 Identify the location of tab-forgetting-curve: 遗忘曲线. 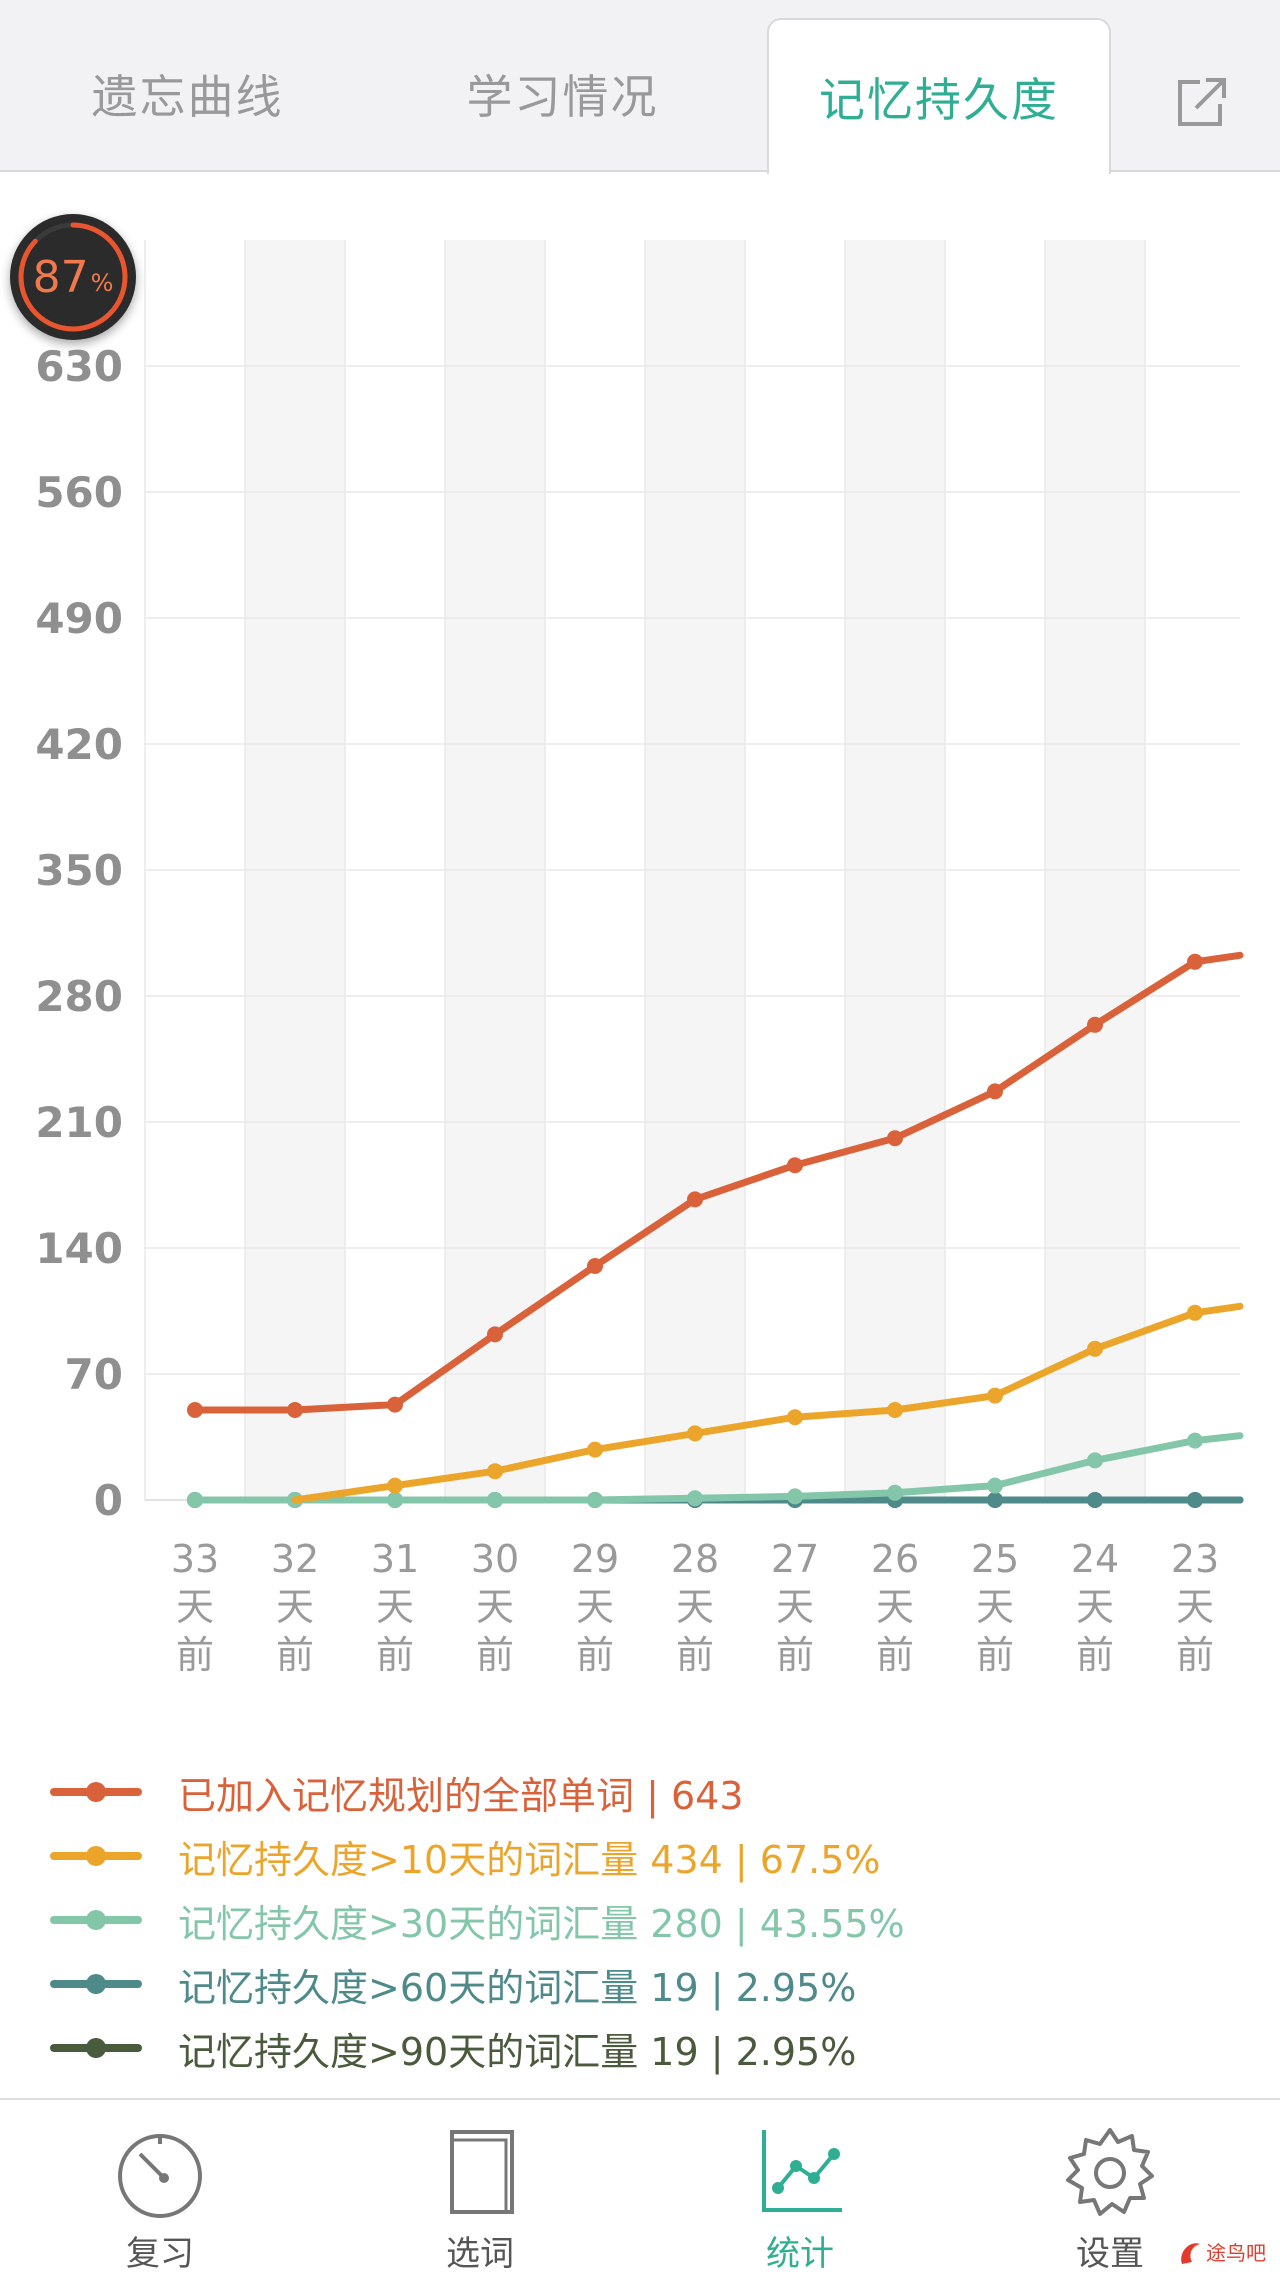
(187, 97).